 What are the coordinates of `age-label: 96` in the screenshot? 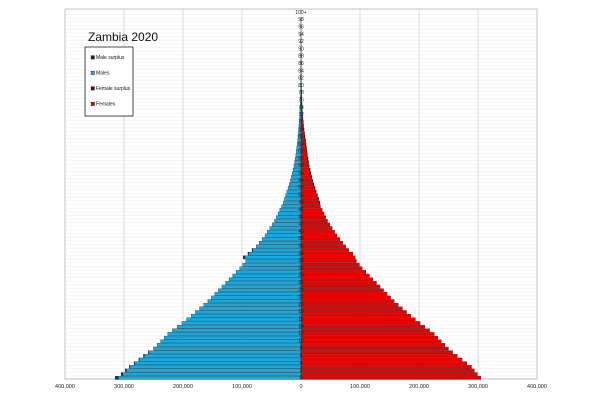 It's located at (301, 28).